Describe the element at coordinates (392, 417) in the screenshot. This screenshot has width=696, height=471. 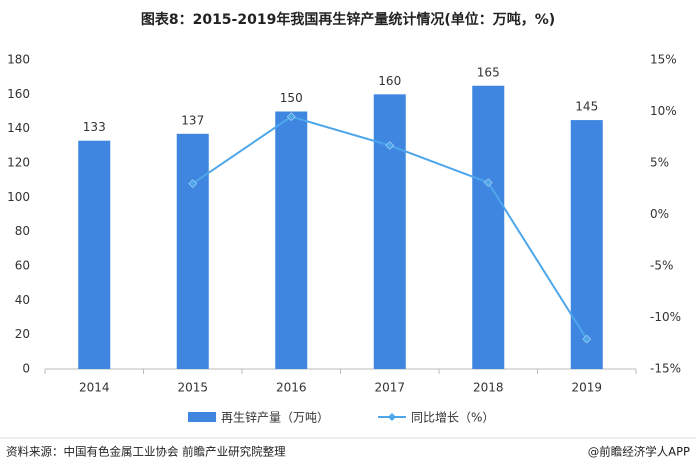
I see `legend-swatch-marker` at that location.